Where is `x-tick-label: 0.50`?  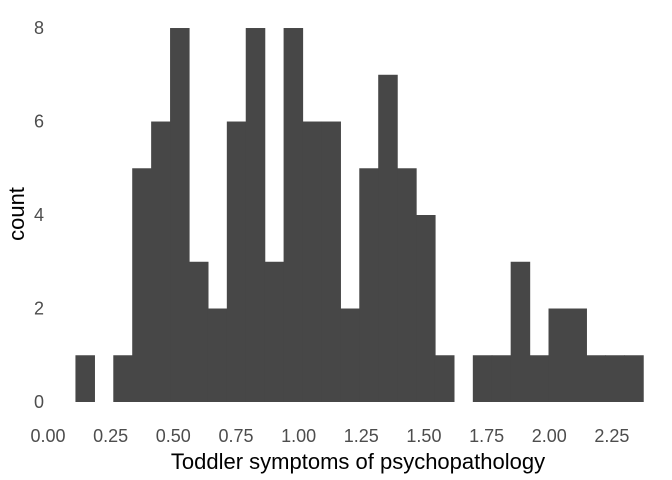
x-tick-label: 0.50 is located at coordinates (173, 436).